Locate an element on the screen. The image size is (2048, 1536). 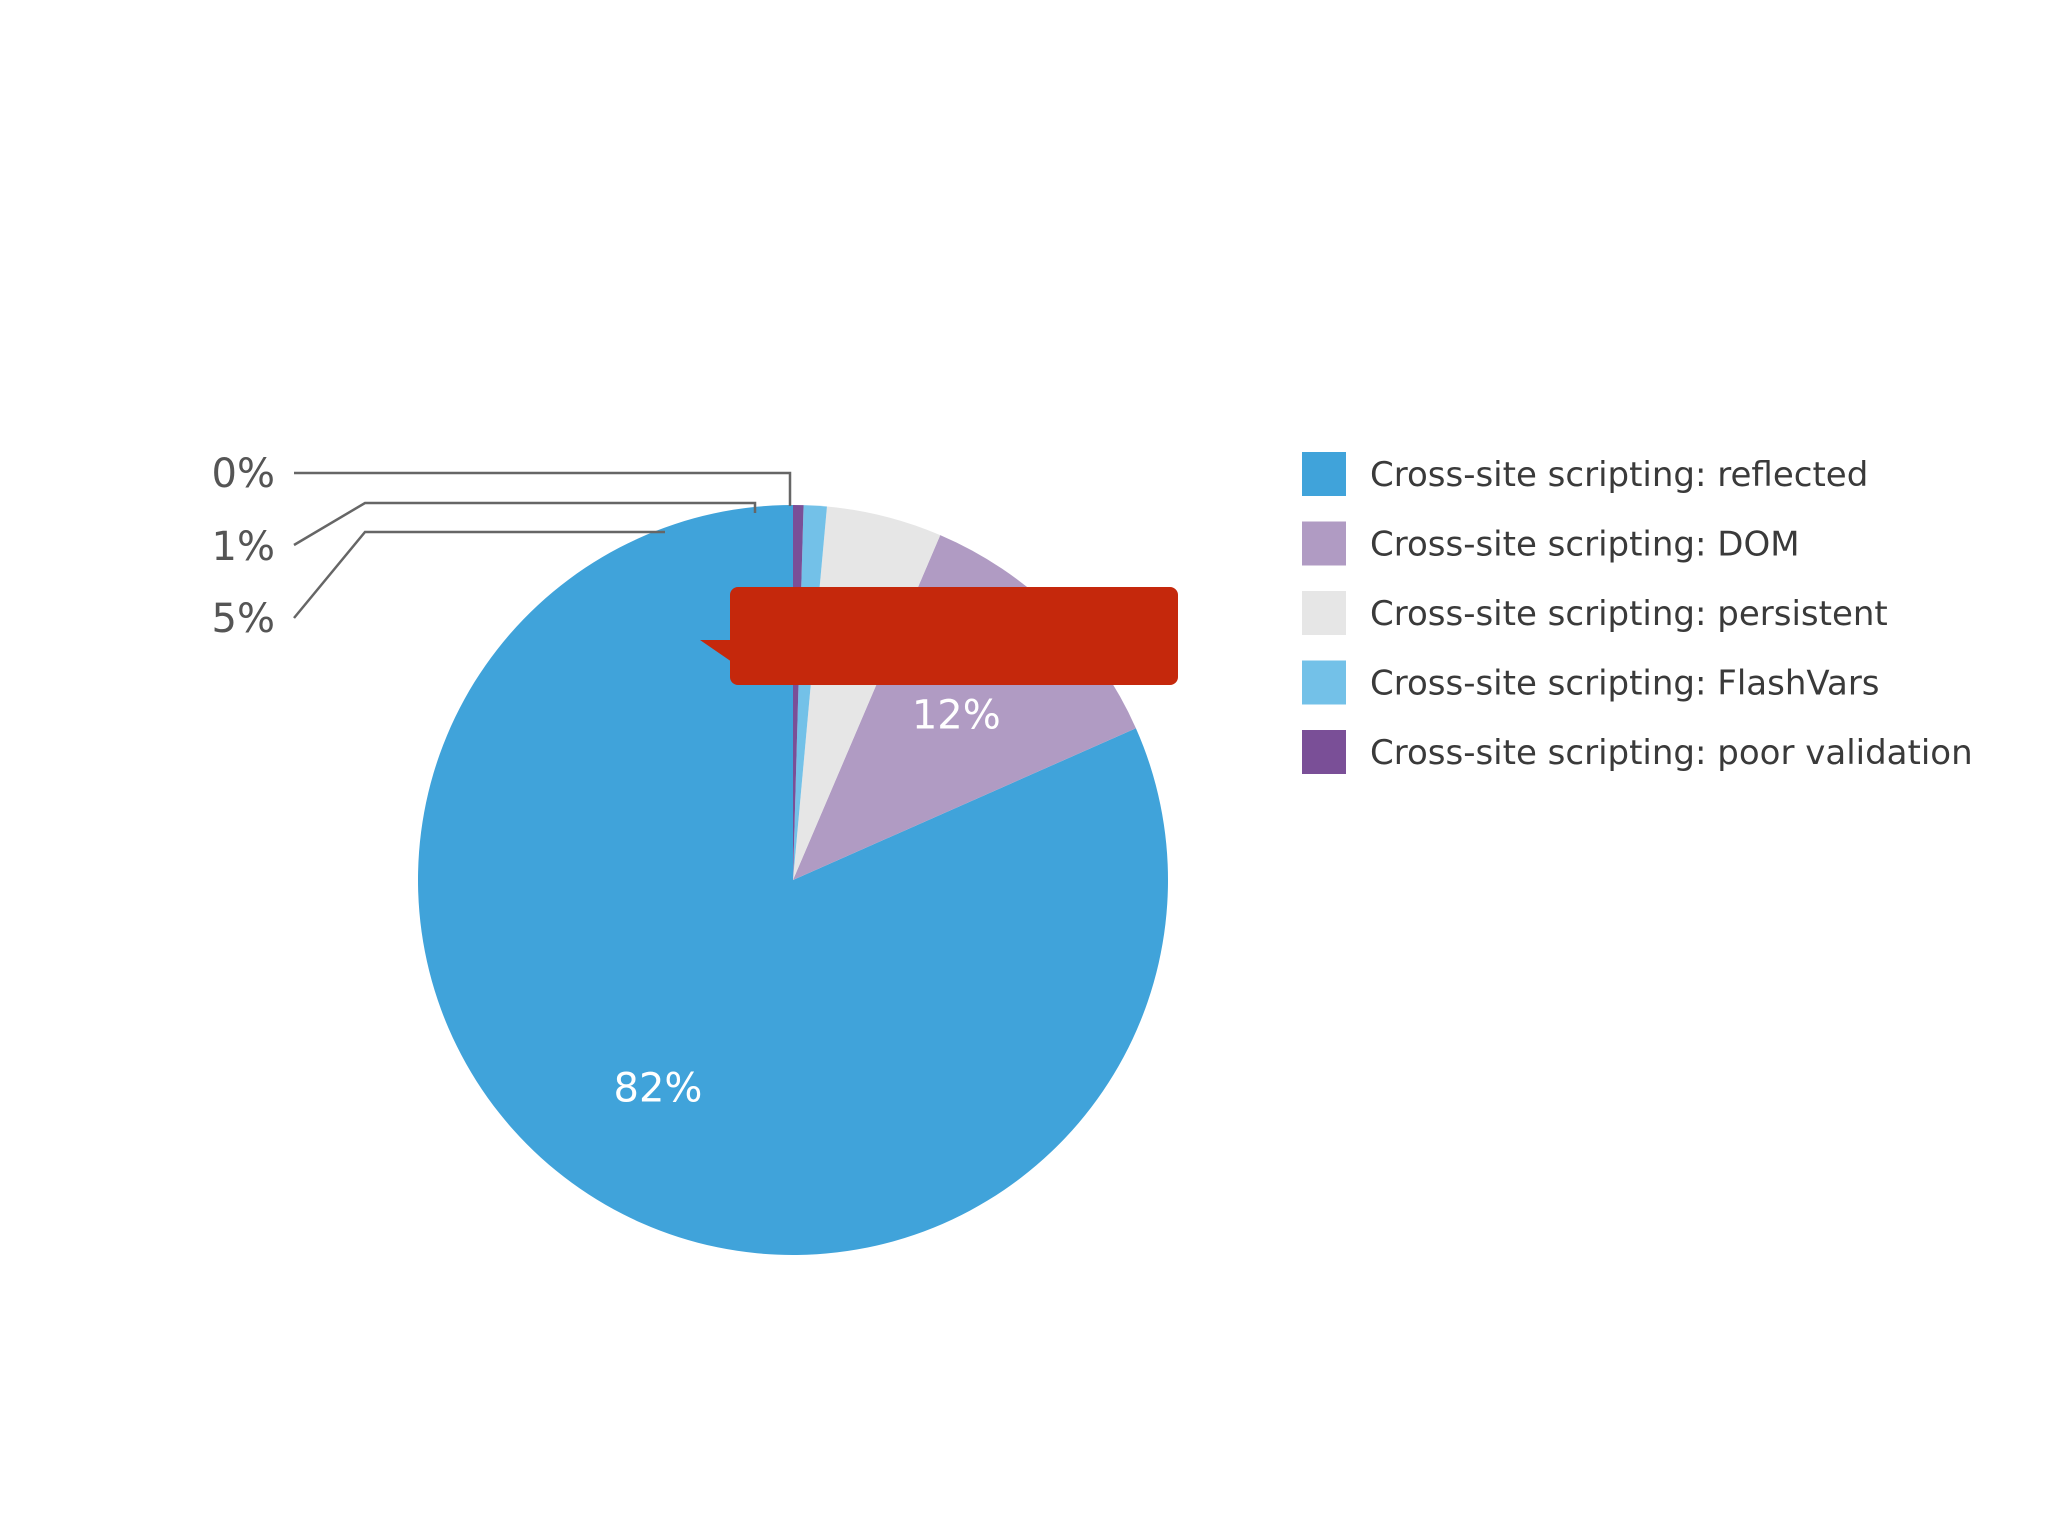
leader-line-5pct is located at coordinates (479, 574).